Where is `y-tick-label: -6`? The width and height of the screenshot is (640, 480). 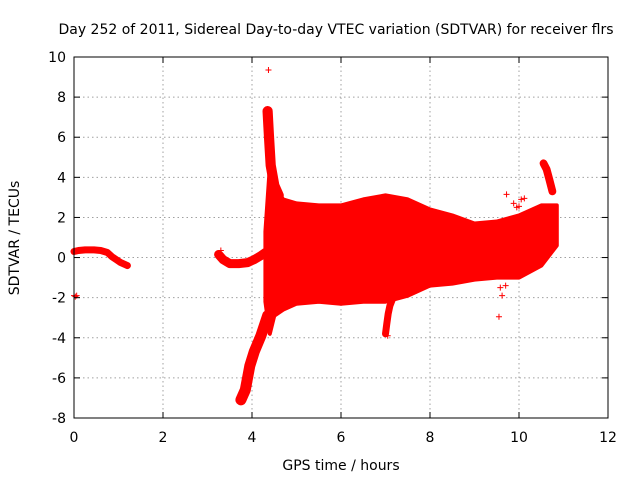
y-tick-label: -6 is located at coordinates (59, 379).